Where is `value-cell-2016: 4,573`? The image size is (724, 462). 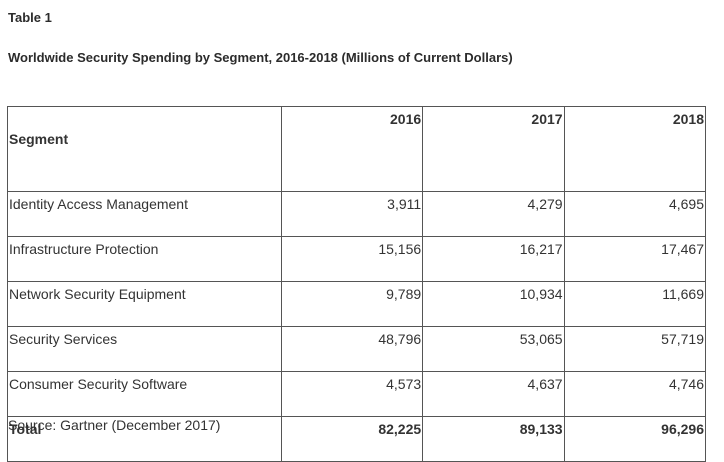 value-cell-2016: 4,573 is located at coordinates (352, 394).